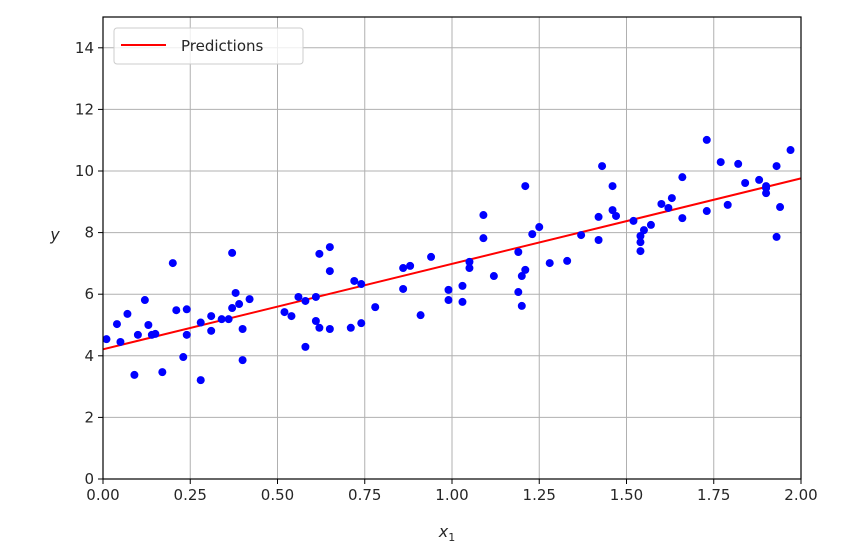  I want to click on x-tick-label: 0.25, so click(190, 495).